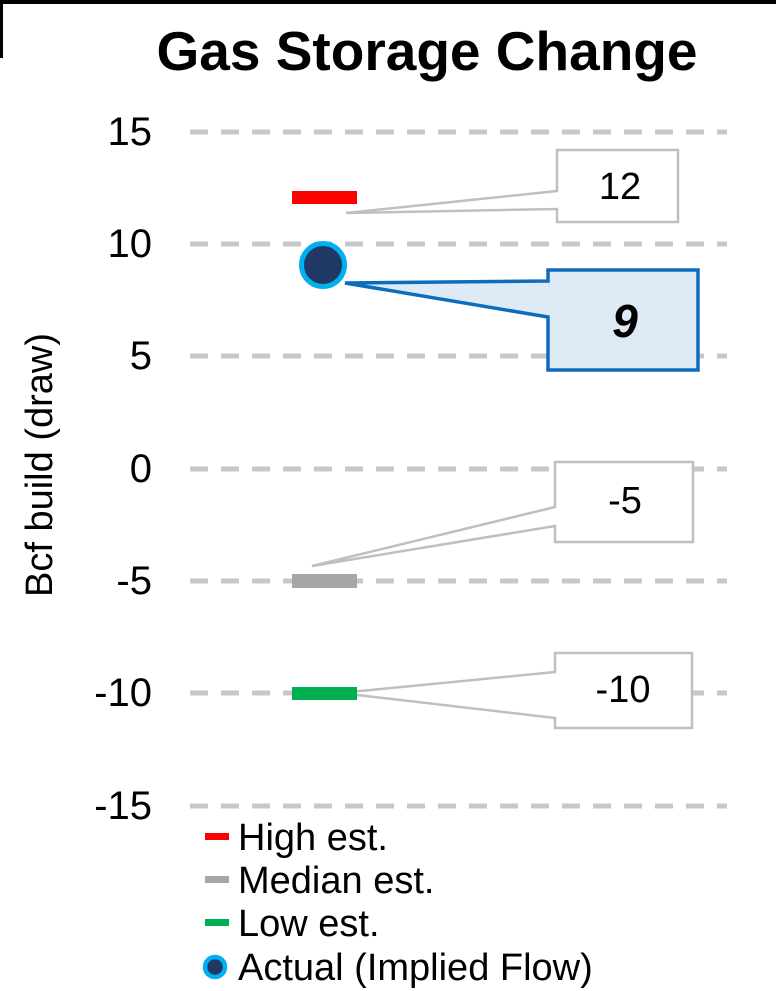  I want to click on ytick-0: 0, so click(141, 469).